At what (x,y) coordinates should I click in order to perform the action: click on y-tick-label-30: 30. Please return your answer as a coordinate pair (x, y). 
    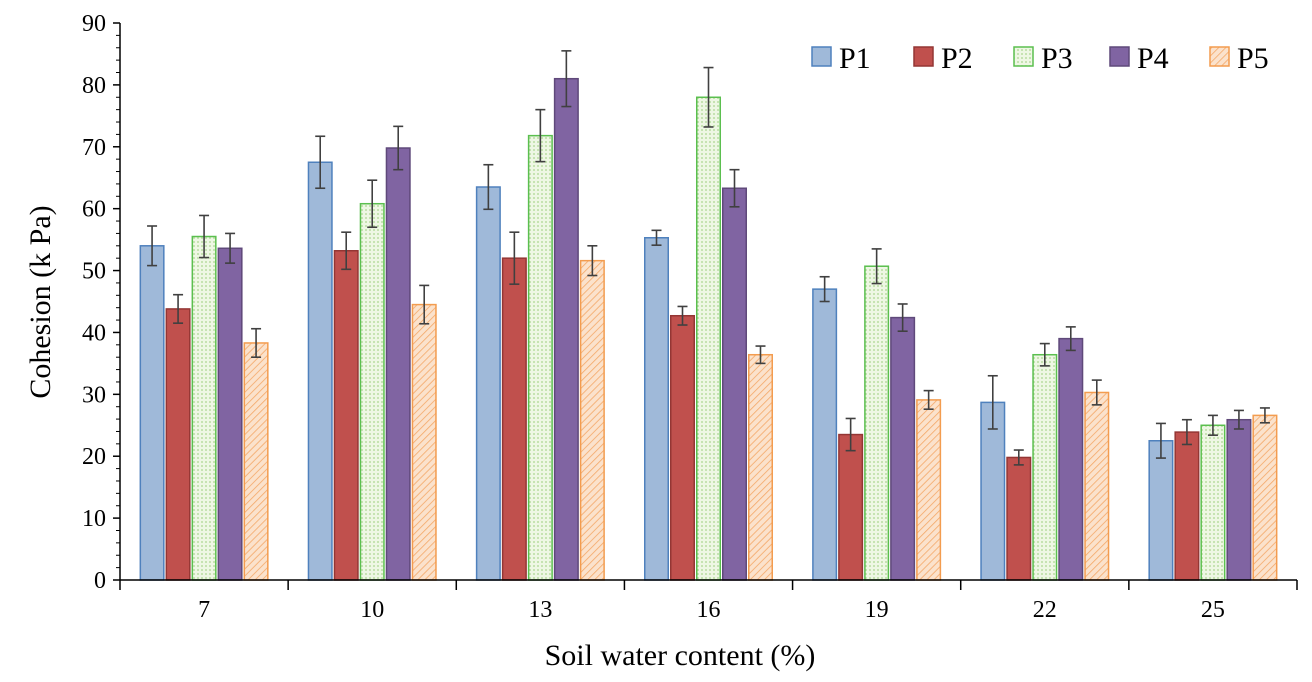
    Looking at the image, I should click on (94, 395).